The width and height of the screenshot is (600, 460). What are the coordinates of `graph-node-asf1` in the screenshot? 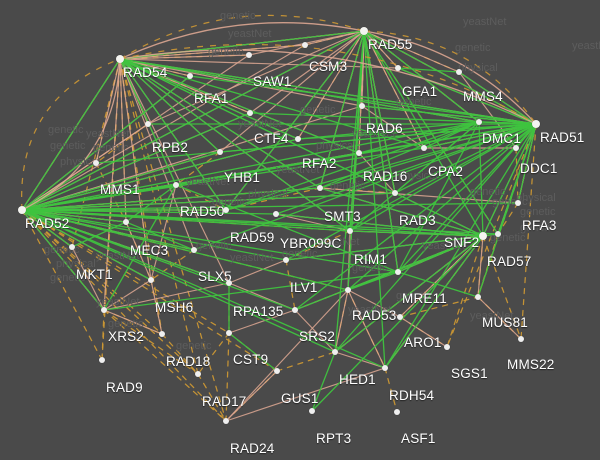 It's located at (397, 412).